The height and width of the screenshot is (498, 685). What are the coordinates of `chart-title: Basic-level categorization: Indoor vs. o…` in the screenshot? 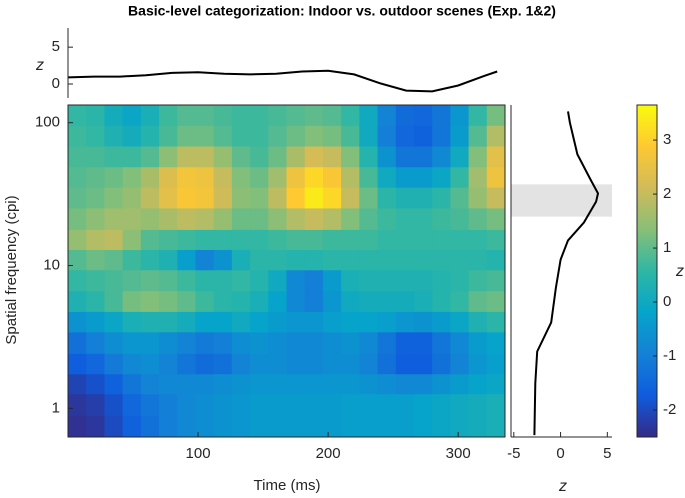 It's located at (342, 11).